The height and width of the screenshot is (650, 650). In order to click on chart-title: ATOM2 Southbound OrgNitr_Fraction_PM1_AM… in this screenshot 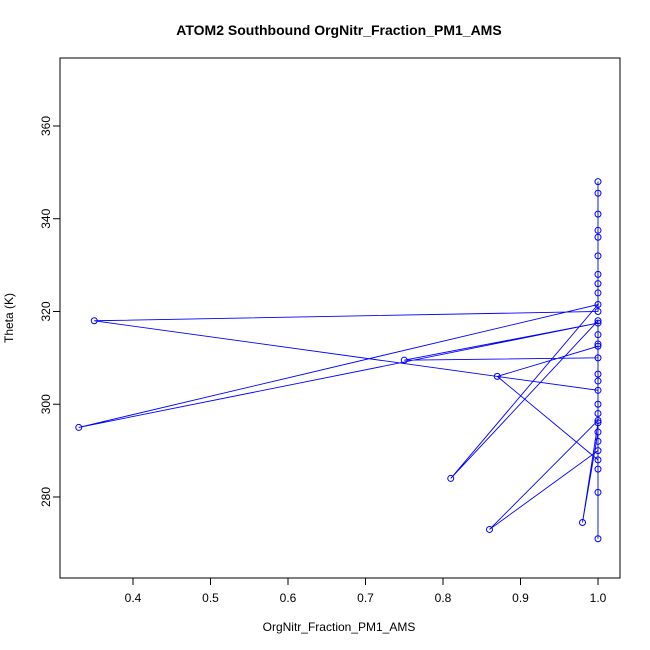, I will do `click(338, 30)`.